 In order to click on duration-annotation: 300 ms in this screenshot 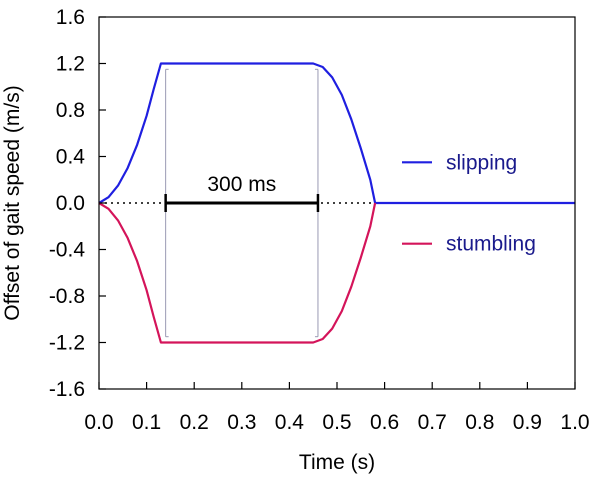, I will do `click(242, 192)`.